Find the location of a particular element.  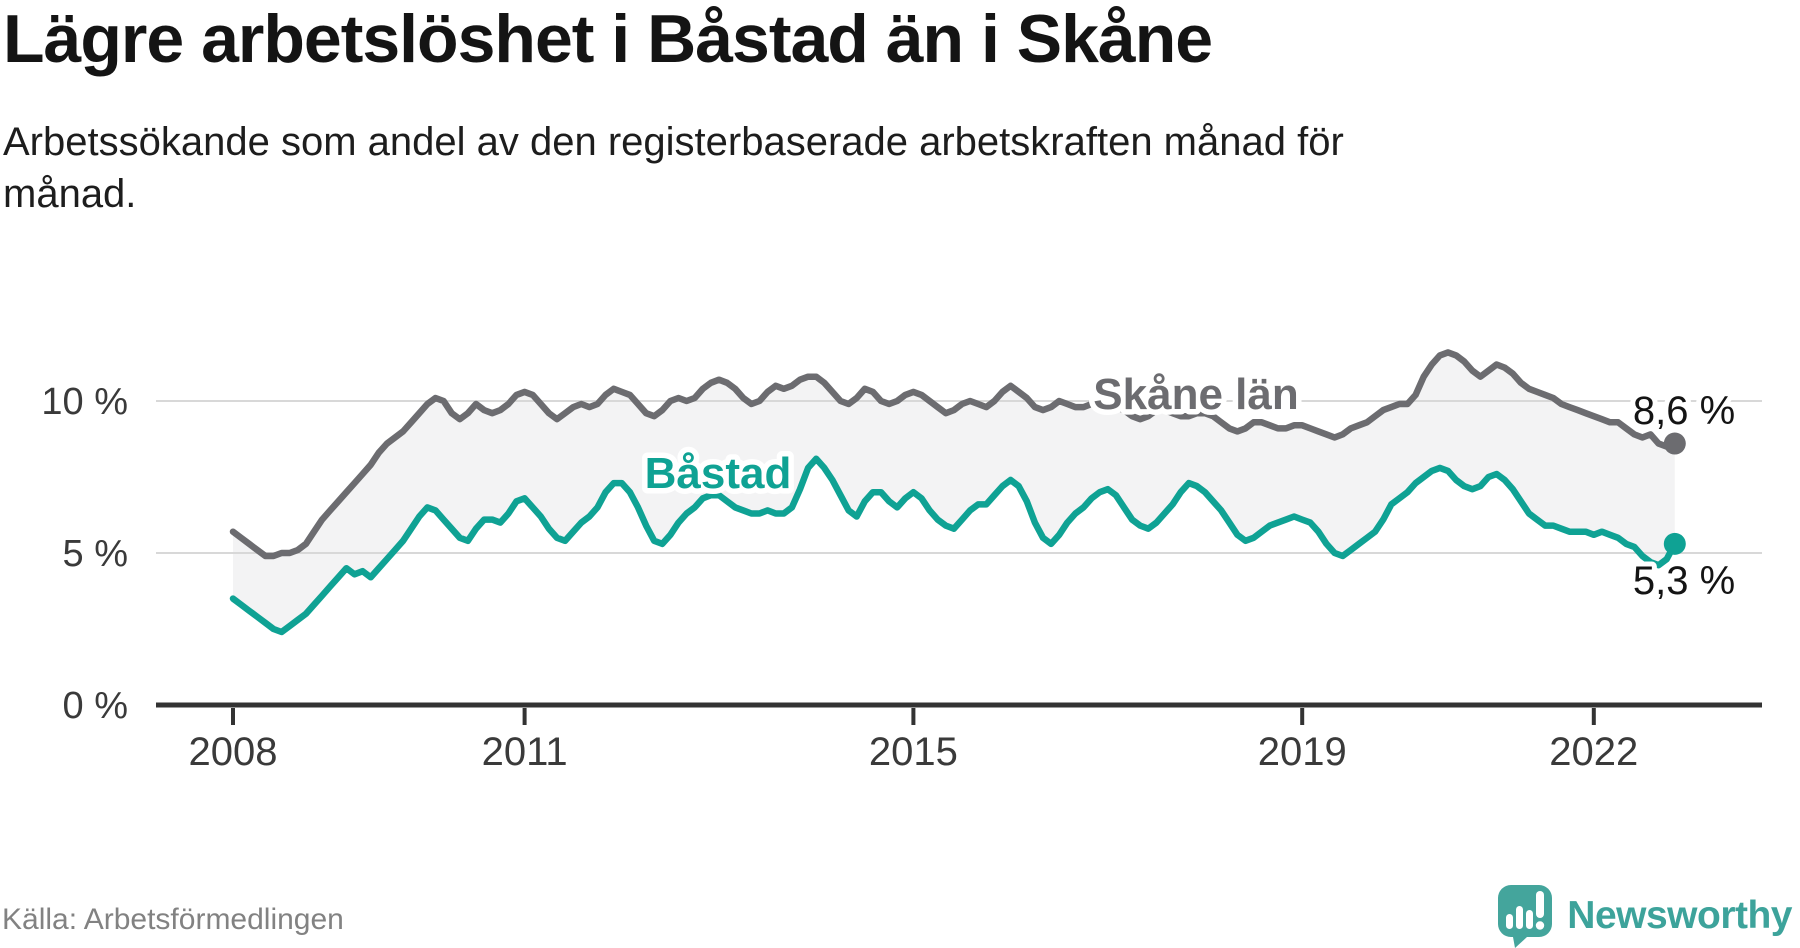

page-title: Lägre arbetslöshet i Båstad än i Skåne is located at coordinates (608, 39).